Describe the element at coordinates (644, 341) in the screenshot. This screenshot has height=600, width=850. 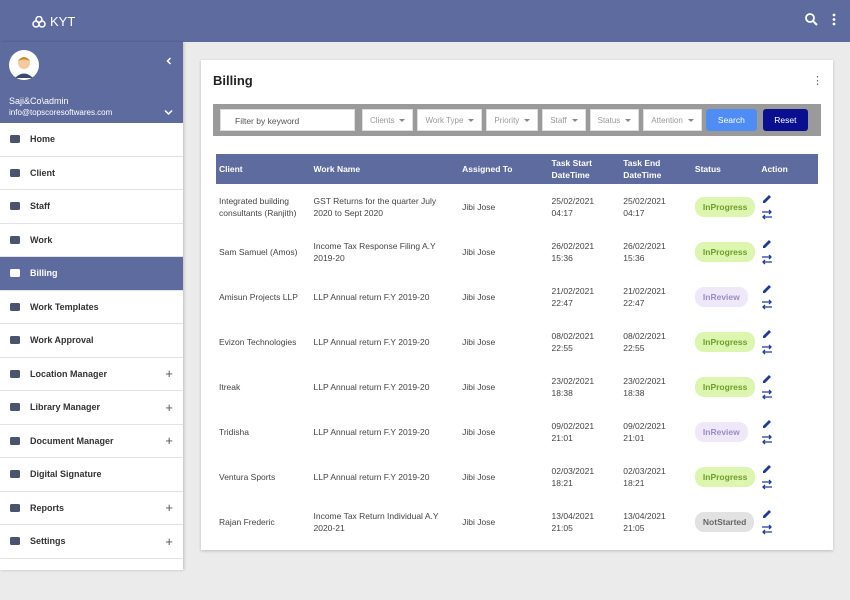
I see `cell-end: 08/02/2021 22:55` at that location.